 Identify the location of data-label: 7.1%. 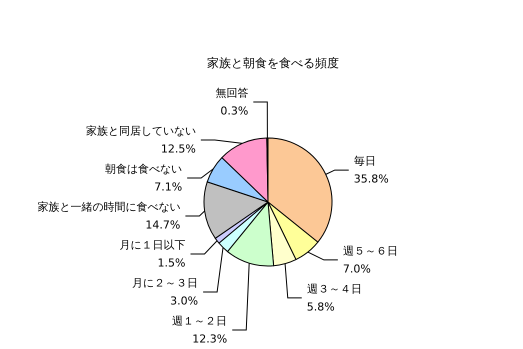
(168, 187).